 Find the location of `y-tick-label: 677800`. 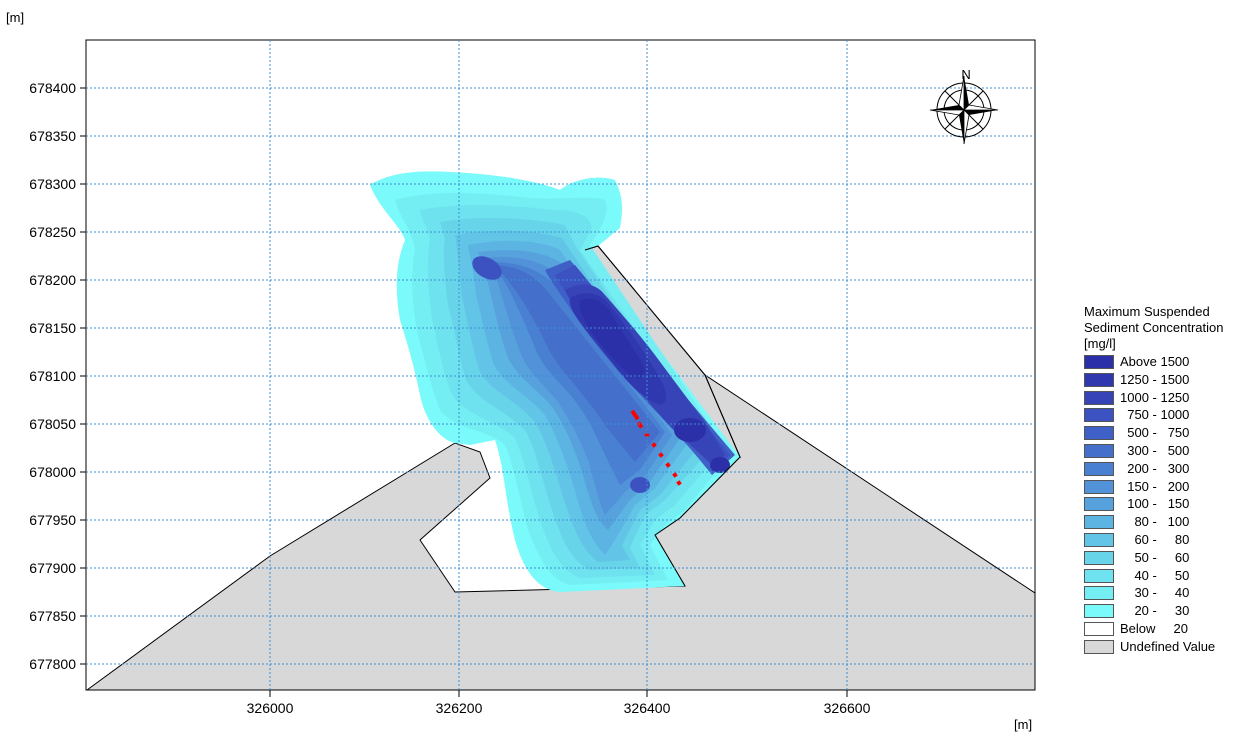

y-tick-label: 677800 is located at coordinates (52, 664).